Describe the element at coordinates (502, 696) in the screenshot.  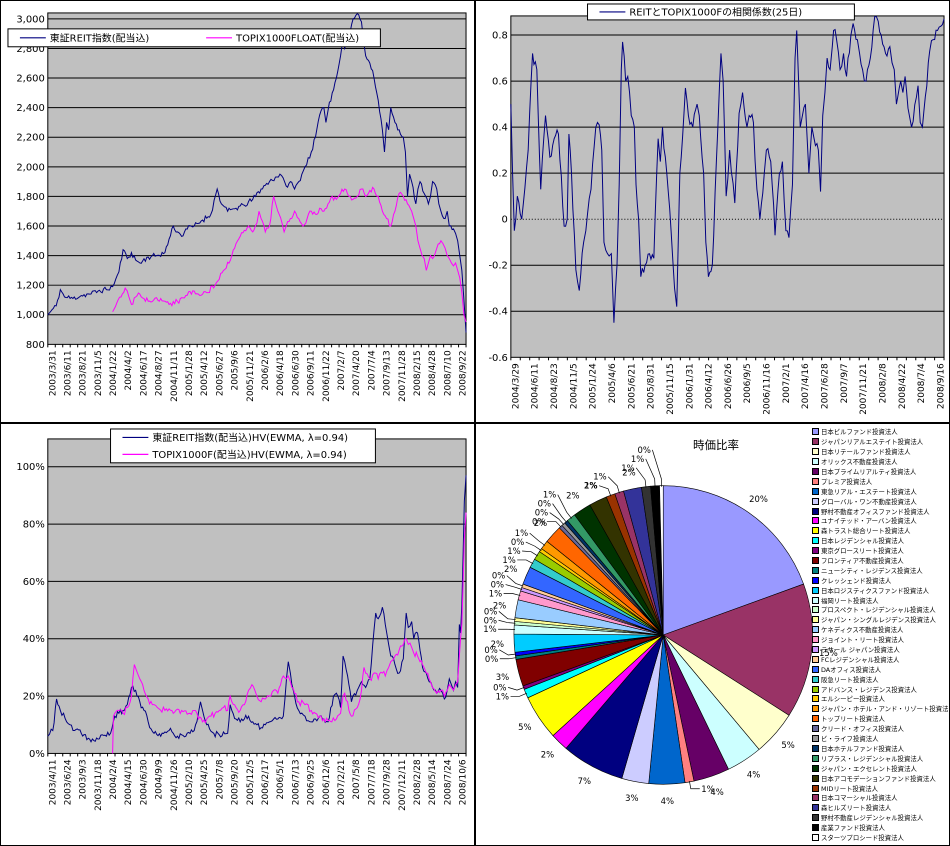
I see `pie-percent-label-11: 1%` at that location.